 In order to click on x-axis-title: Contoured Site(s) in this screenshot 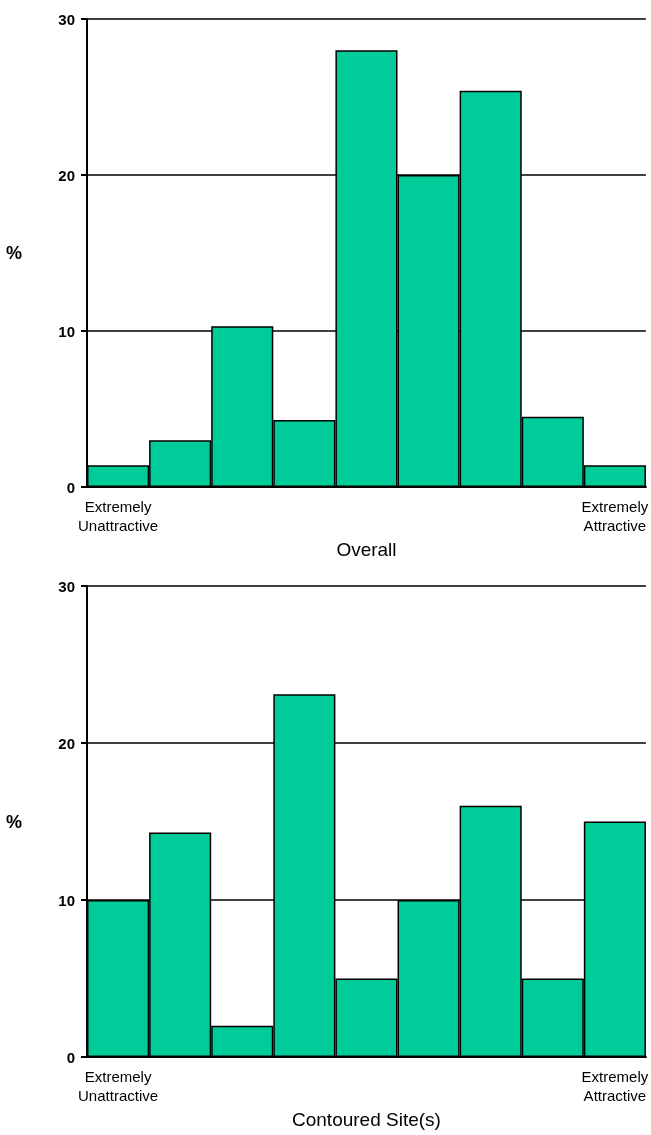, I will do `click(366, 1119)`.